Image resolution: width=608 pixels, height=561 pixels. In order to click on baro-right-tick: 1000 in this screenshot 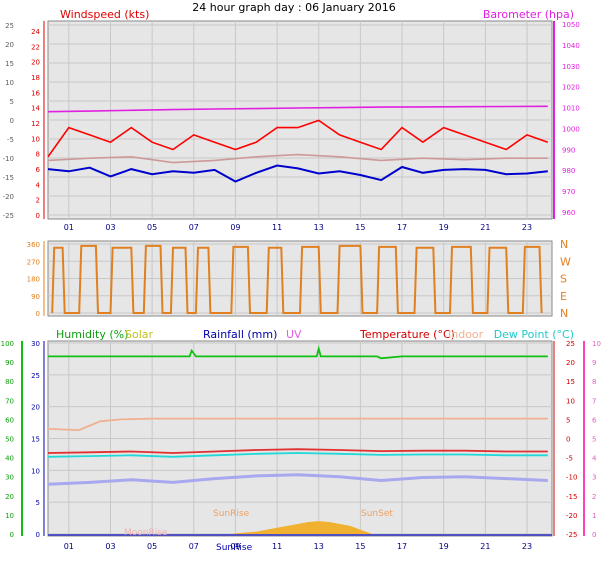, I will do `click(571, 129)`.